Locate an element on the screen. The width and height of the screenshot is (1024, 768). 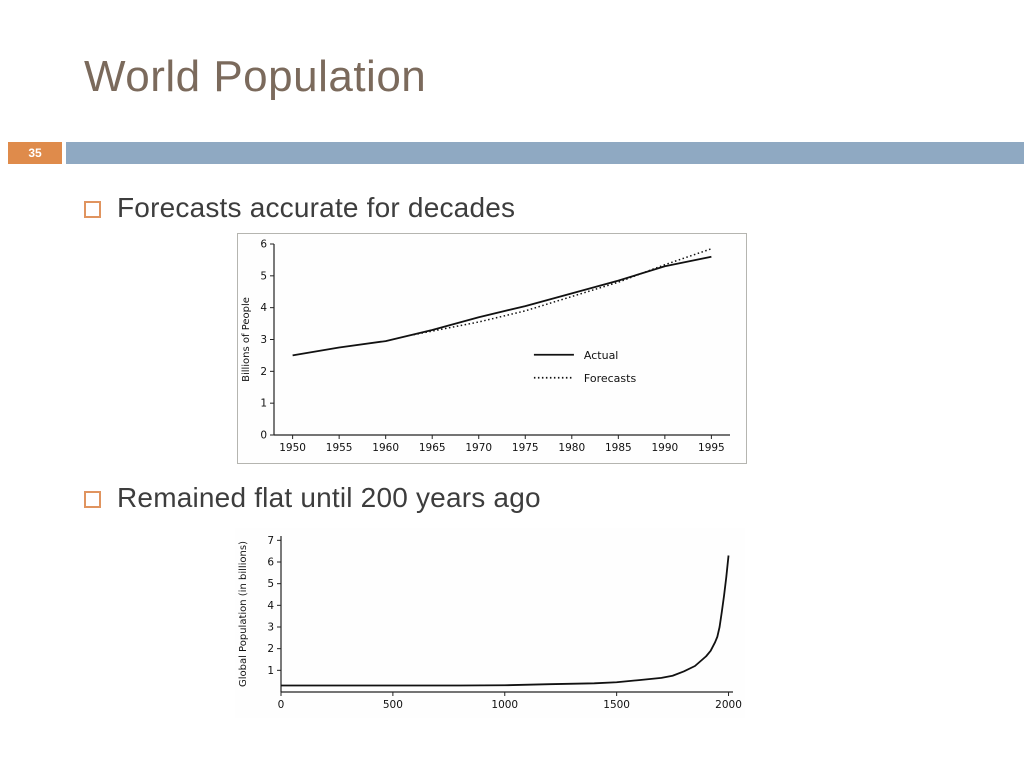
svg-text: 1990 is located at coordinates (664, 448).